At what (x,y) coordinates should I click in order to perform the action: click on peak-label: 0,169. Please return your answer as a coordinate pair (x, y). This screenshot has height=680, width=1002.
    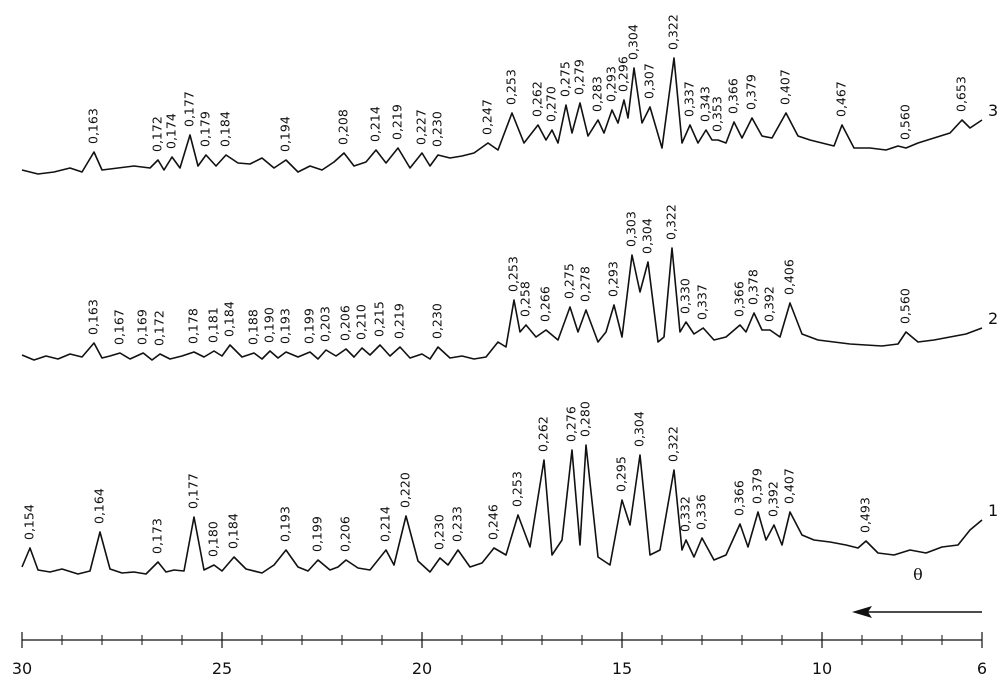
    Looking at the image, I should click on (142, 327).